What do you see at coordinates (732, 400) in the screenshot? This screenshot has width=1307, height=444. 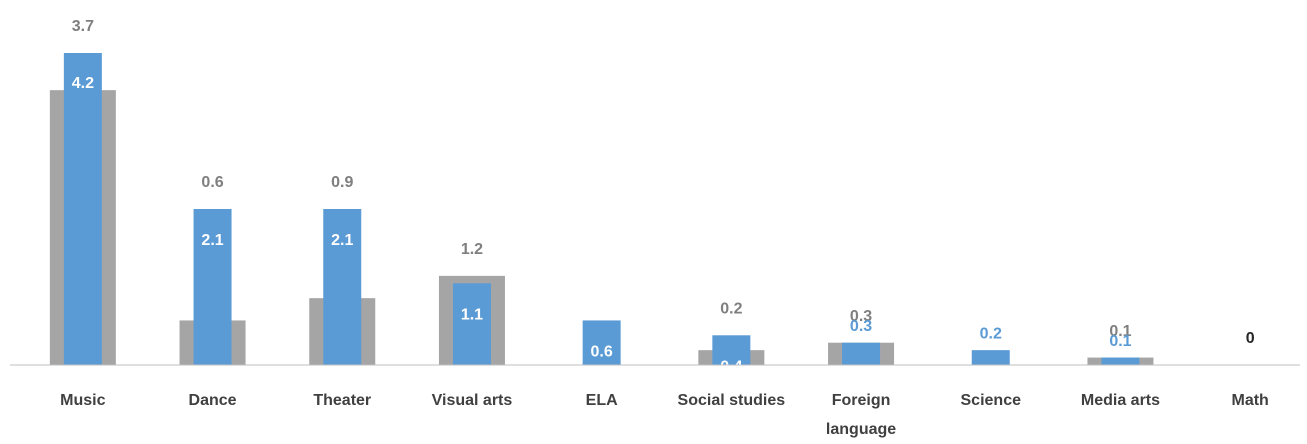 I see `x-tick-label: Social studies` at bounding box center [732, 400].